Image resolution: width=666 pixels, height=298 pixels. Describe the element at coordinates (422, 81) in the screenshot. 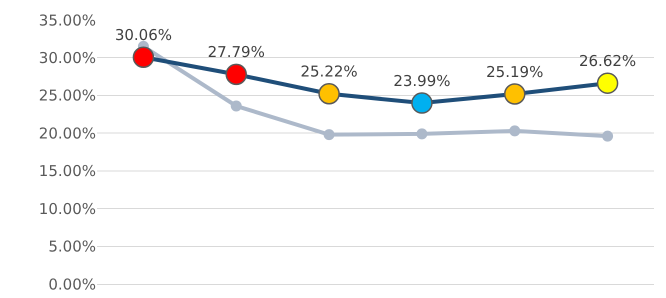

I see `data-label: 23.99%` at that location.